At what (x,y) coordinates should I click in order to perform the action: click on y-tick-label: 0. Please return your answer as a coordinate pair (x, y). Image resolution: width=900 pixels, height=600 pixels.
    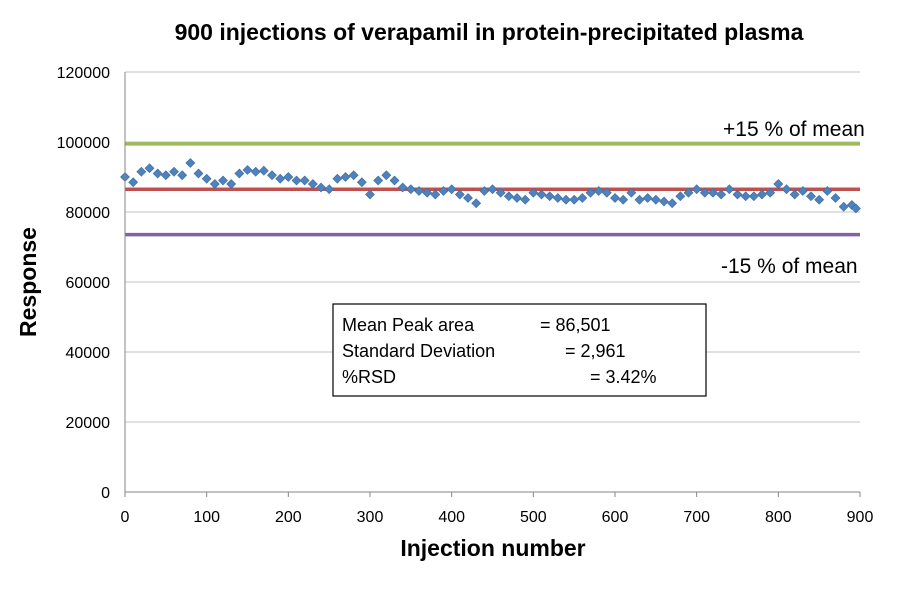
    Looking at the image, I should click on (105, 493).